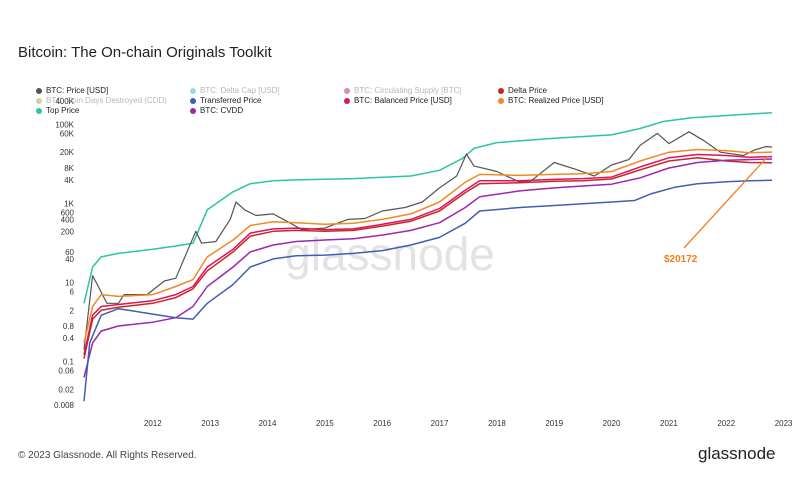 The image size is (800, 500). Describe the element at coordinates (69, 338) in the screenshot. I see `y-tick-label: 0.4` at that location.